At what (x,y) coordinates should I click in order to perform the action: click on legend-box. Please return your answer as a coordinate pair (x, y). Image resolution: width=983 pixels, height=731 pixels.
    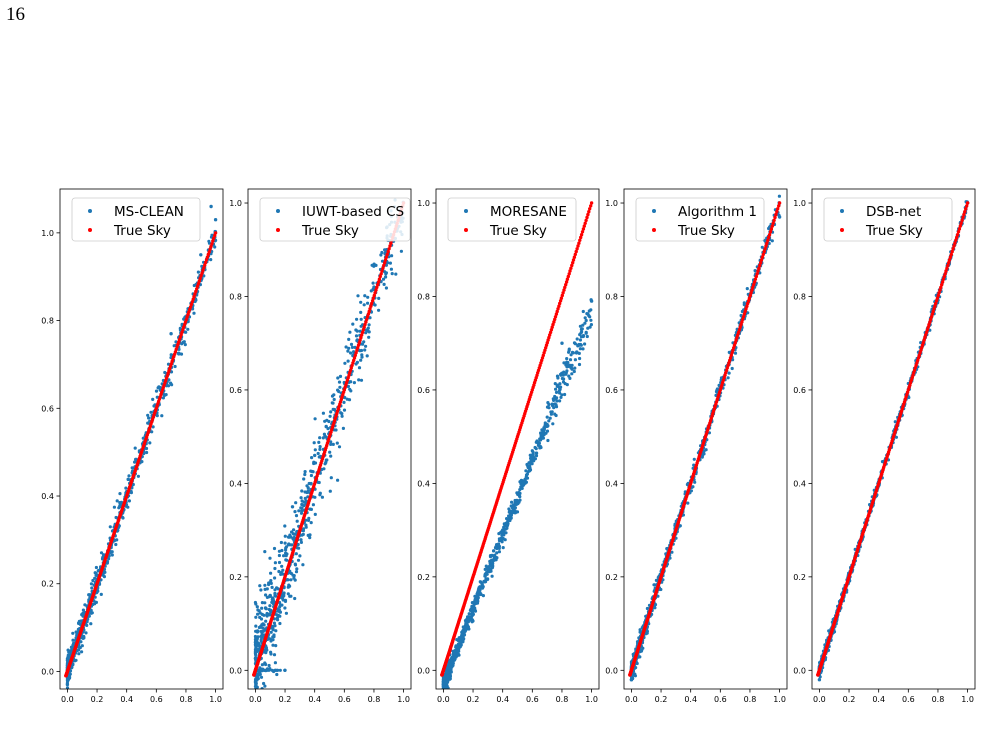
    Looking at the image, I should click on (136, 219).